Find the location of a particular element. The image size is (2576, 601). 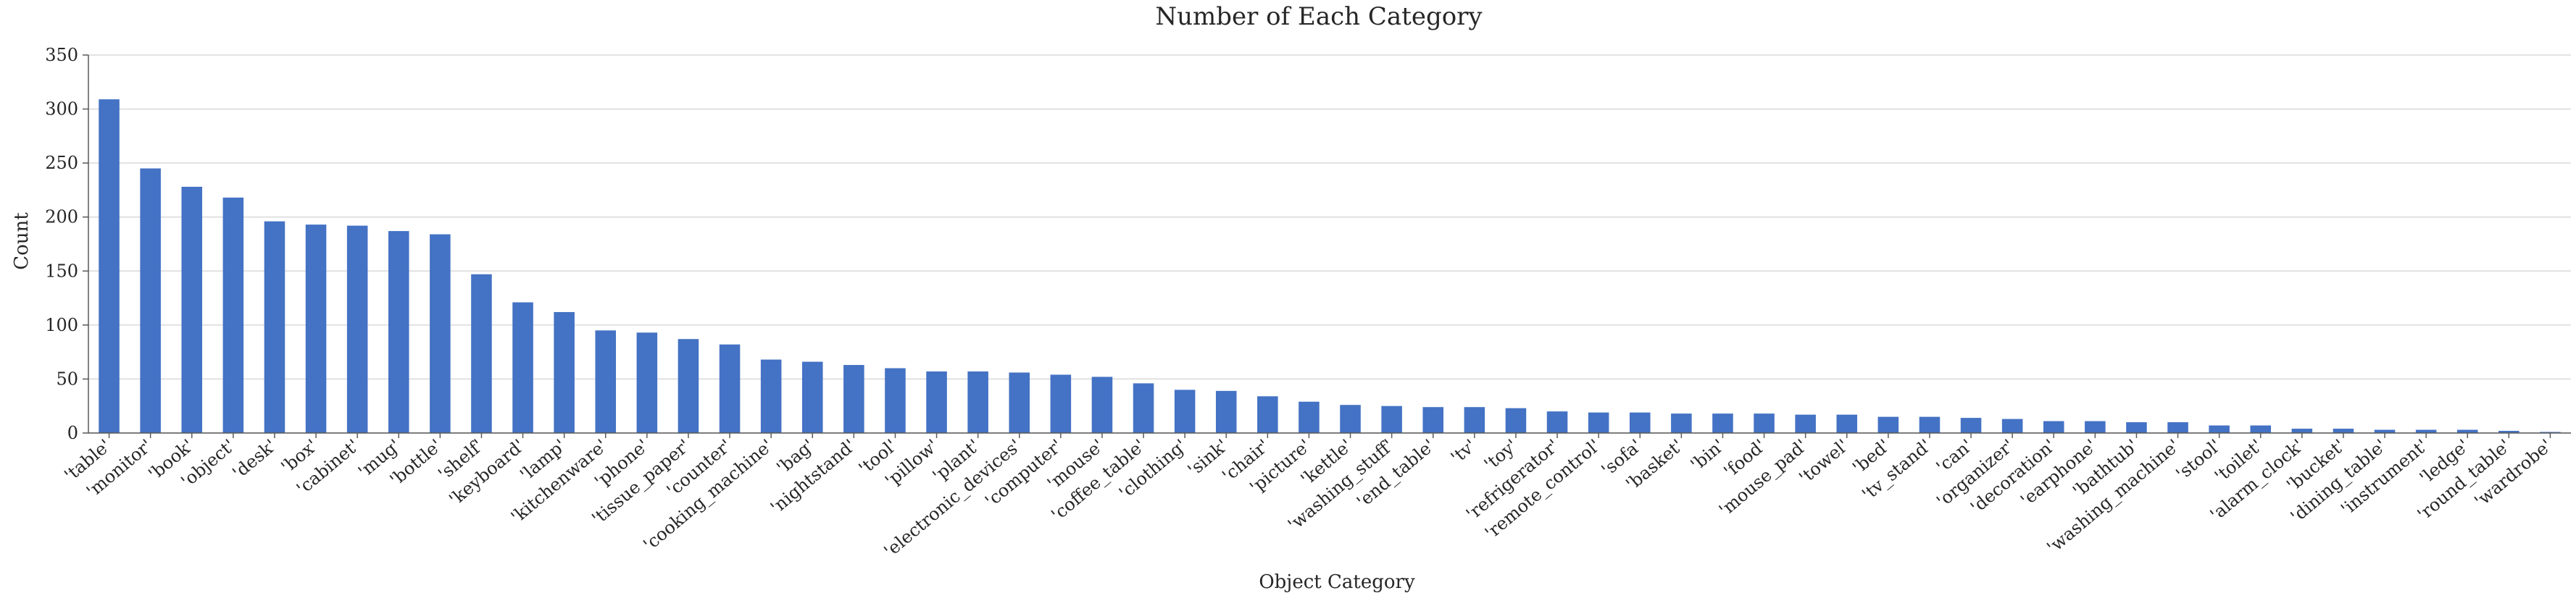

x-tick-label: 'tv' is located at coordinates (1463, 452).